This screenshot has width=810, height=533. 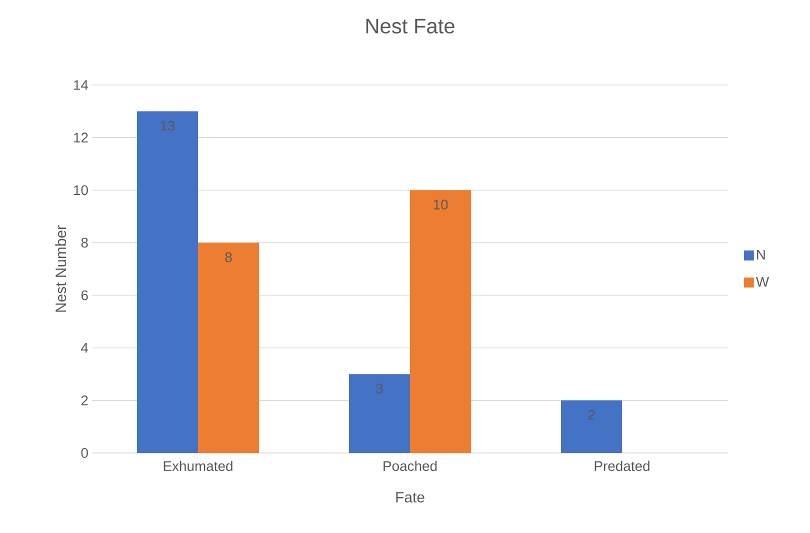 I want to click on data-label: 3, so click(x=379, y=389).